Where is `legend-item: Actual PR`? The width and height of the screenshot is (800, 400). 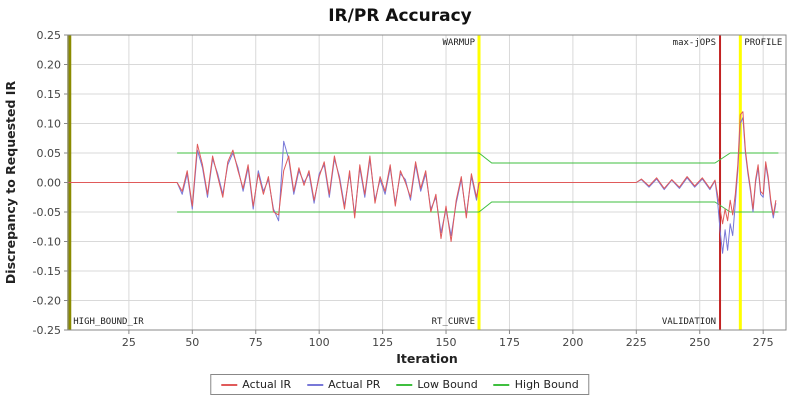
legend-item: Actual PR is located at coordinates (343, 384).